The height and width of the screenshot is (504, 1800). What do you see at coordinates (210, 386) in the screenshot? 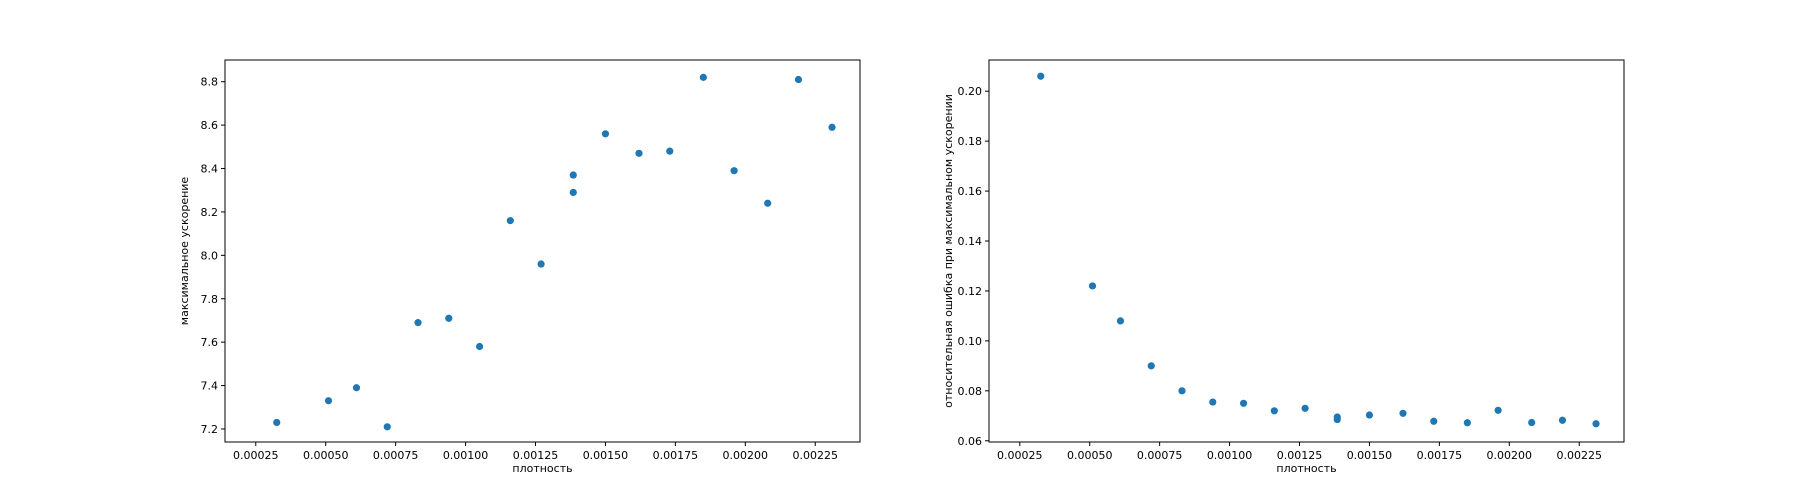
I see `left-chart-y-tick-label: 7.4` at bounding box center [210, 386].